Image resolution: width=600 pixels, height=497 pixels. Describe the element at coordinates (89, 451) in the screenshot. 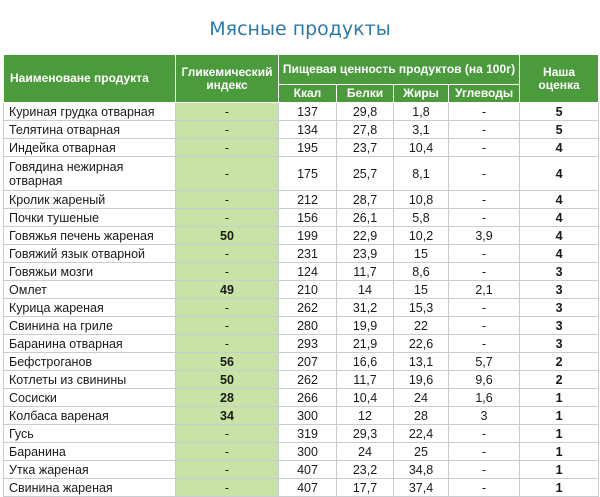

I see `product-name-cell: Баранина` at that location.